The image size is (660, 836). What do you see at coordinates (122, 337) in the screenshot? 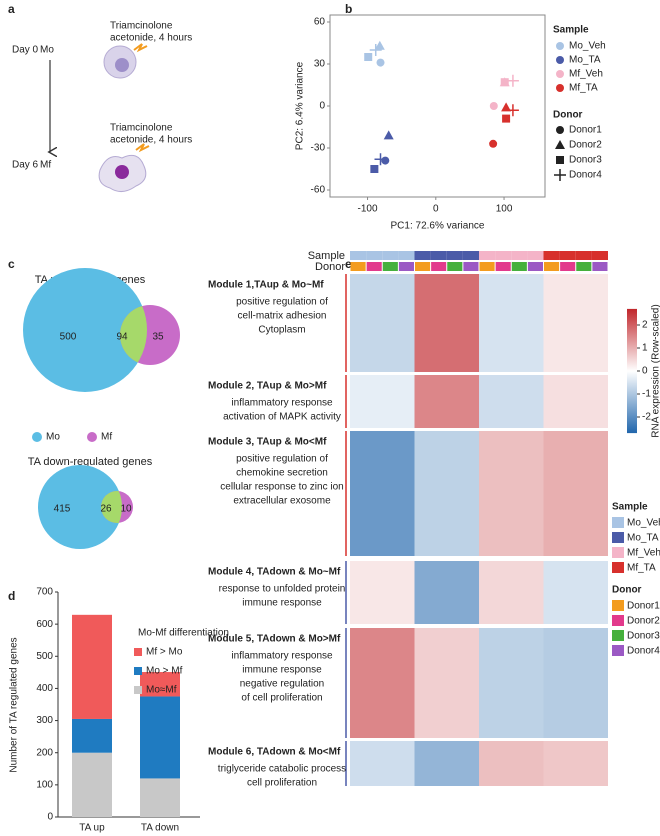
I see `venn-count: 94` at bounding box center [122, 337].